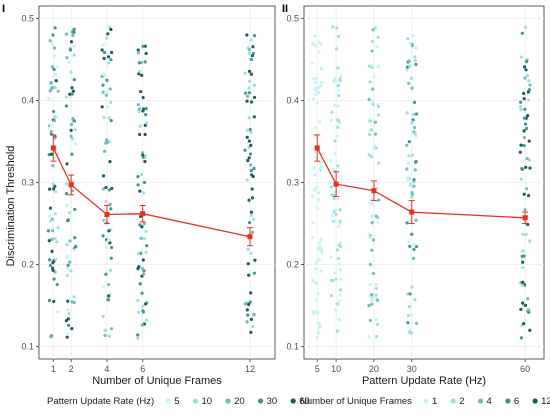 This screenshot has width=550, height=417. Describe the element at coordinates (71, 369) in the screenshot. I see `x-tick-label: 2` at that location.